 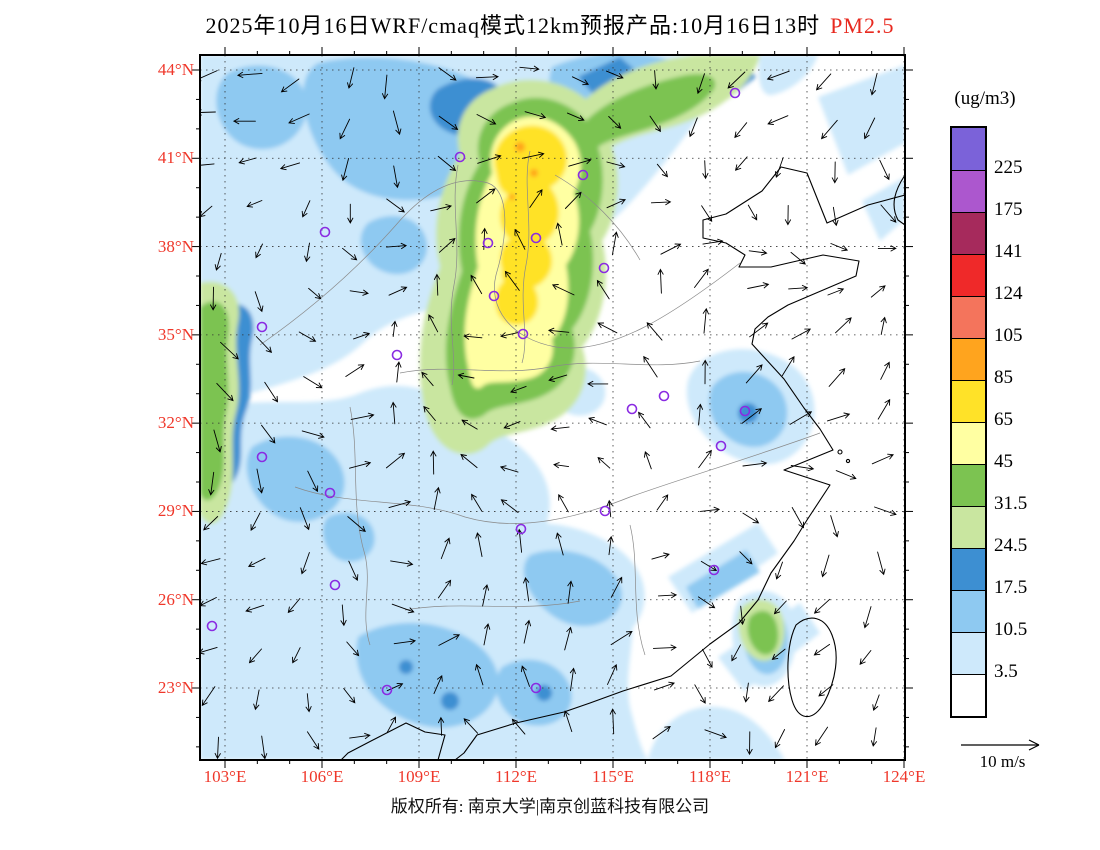 What do you see at coordinates (1011, 503) in the screenshot?
I see `colorbar-tick-label: 31.5` at bounding box center [1011, 503].